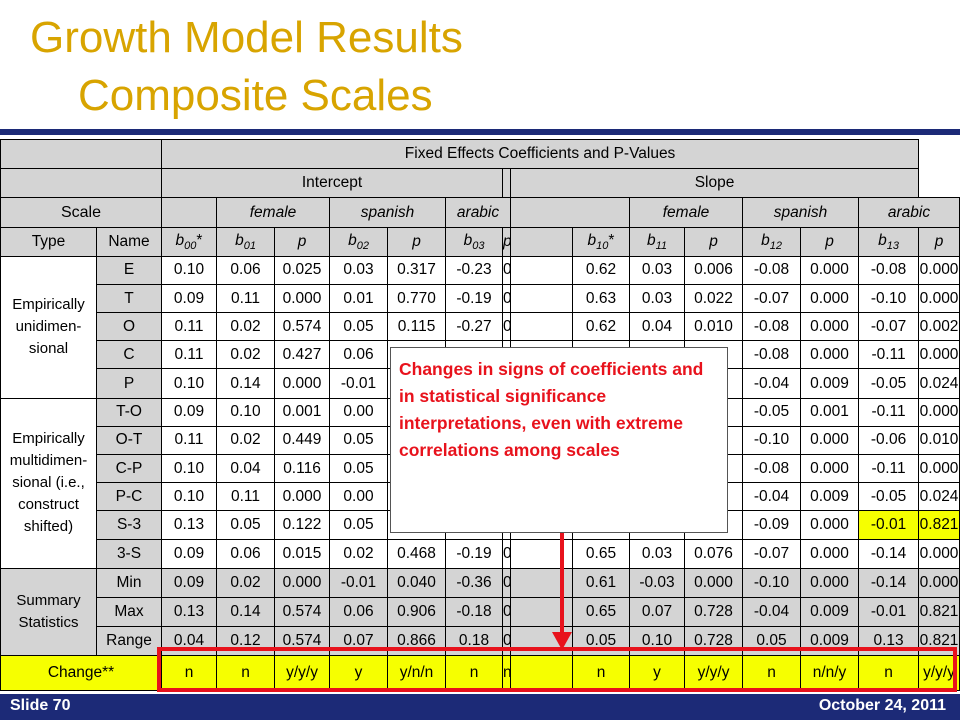 The width and height of the screenshot is (960, 720). Describe the element at coordinates (81, 673) in the screenshot. I see `change-label: Change**` at that location.